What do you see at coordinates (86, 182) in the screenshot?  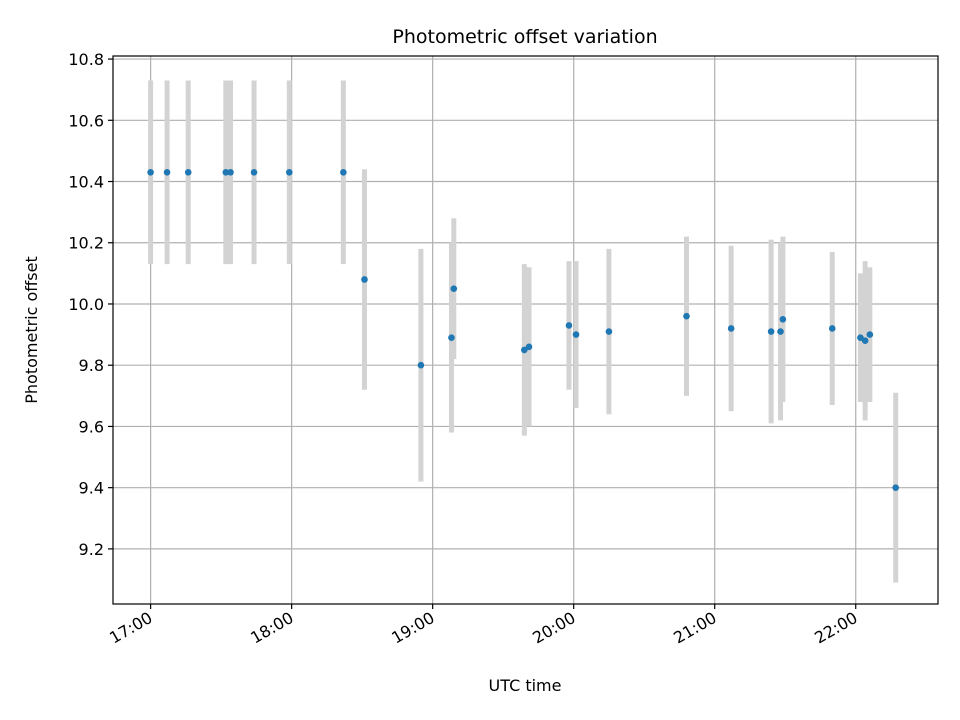 I see `y-tick-label: 10.4` at bounding box center [86, 182].